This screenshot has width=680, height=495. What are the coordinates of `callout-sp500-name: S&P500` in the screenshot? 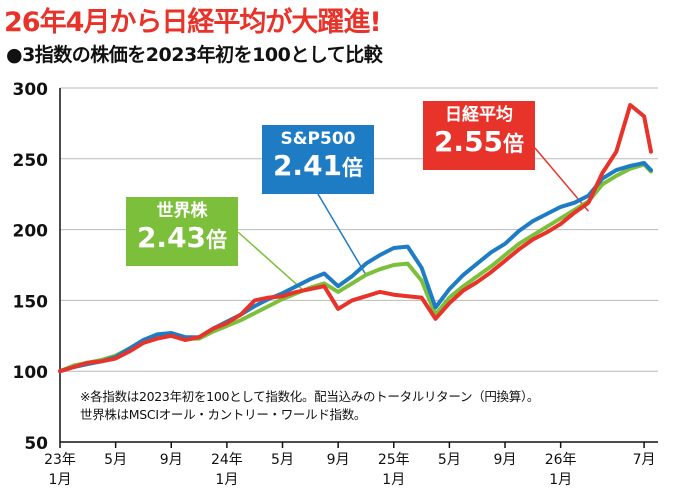 It's located at (318, 139).